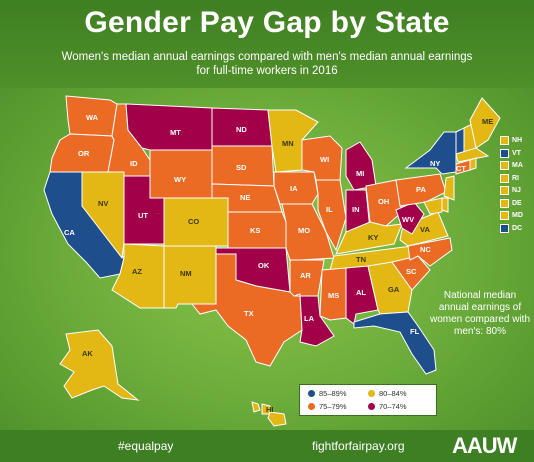 The height and width of the screenshot is (462, 534). What do you see at coordinates (515, 215) in the screenshot?
I see `ne-key-row: MD` at bounding box center [515, 215].